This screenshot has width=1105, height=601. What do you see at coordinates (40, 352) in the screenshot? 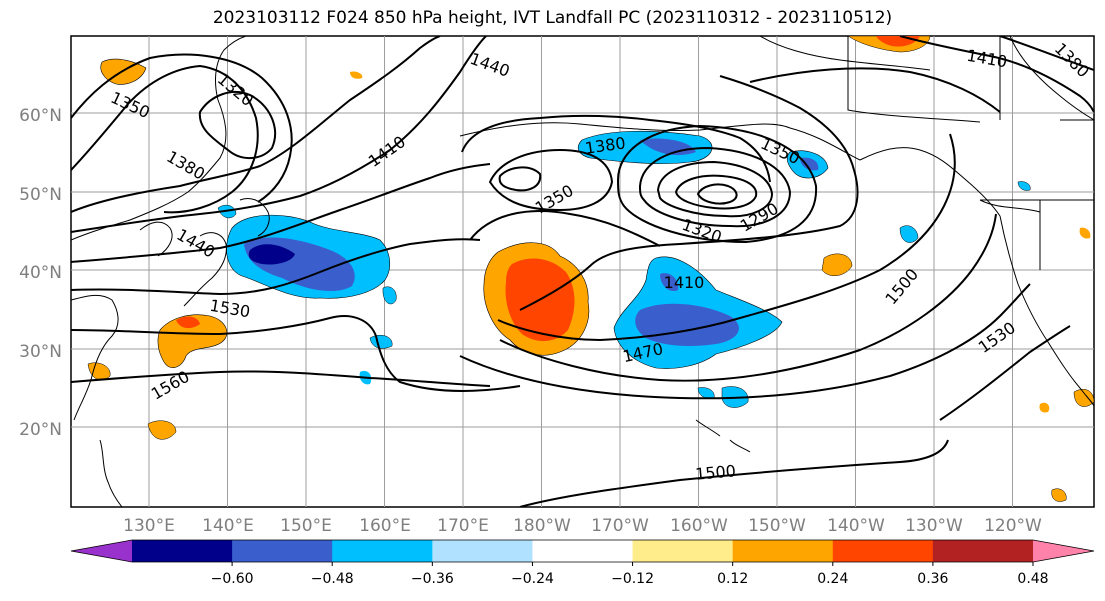
I see `lat-label: 30°N` at bounding box center [40, 352].